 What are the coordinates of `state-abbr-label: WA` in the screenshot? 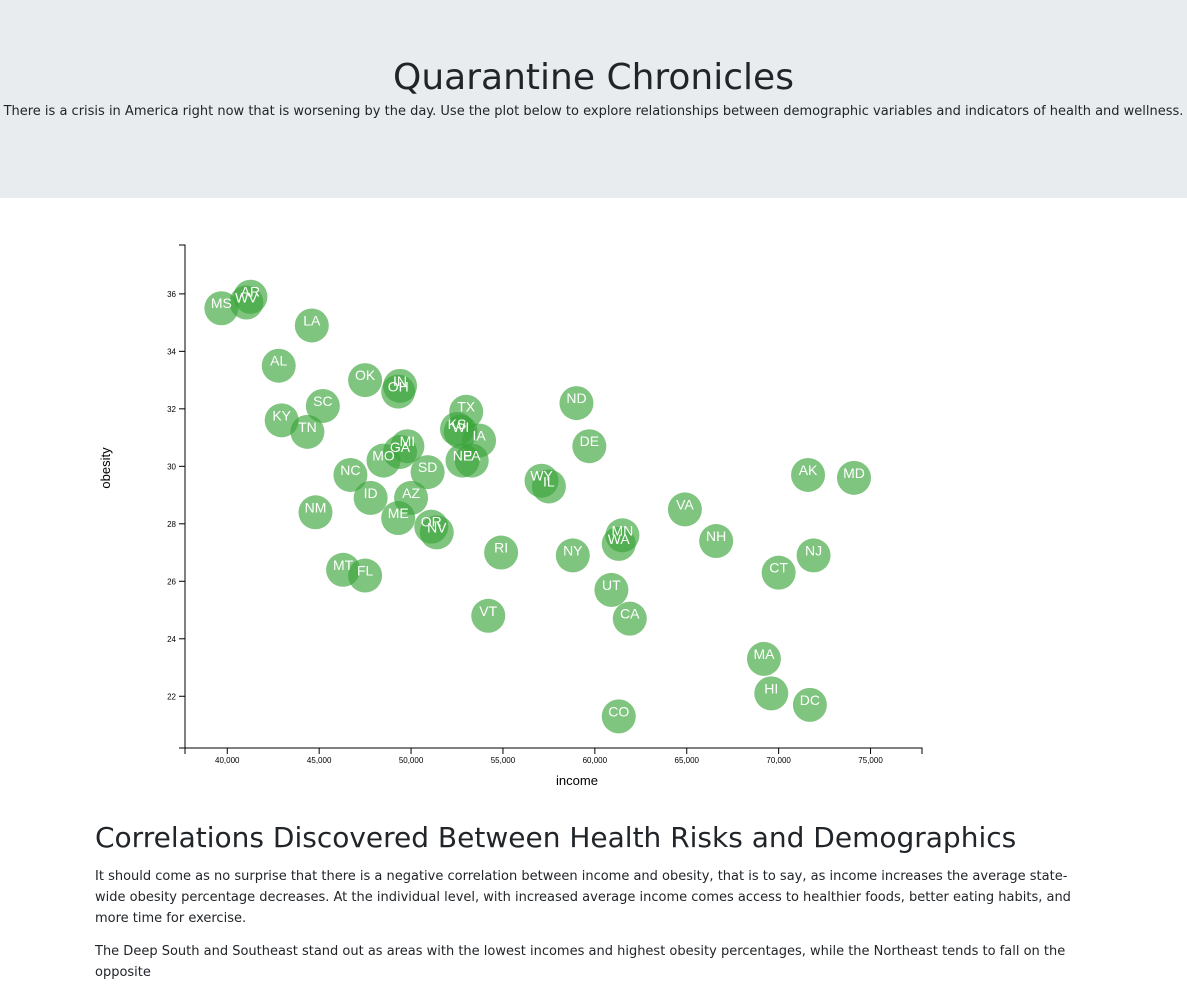 It's located at (619, 539).